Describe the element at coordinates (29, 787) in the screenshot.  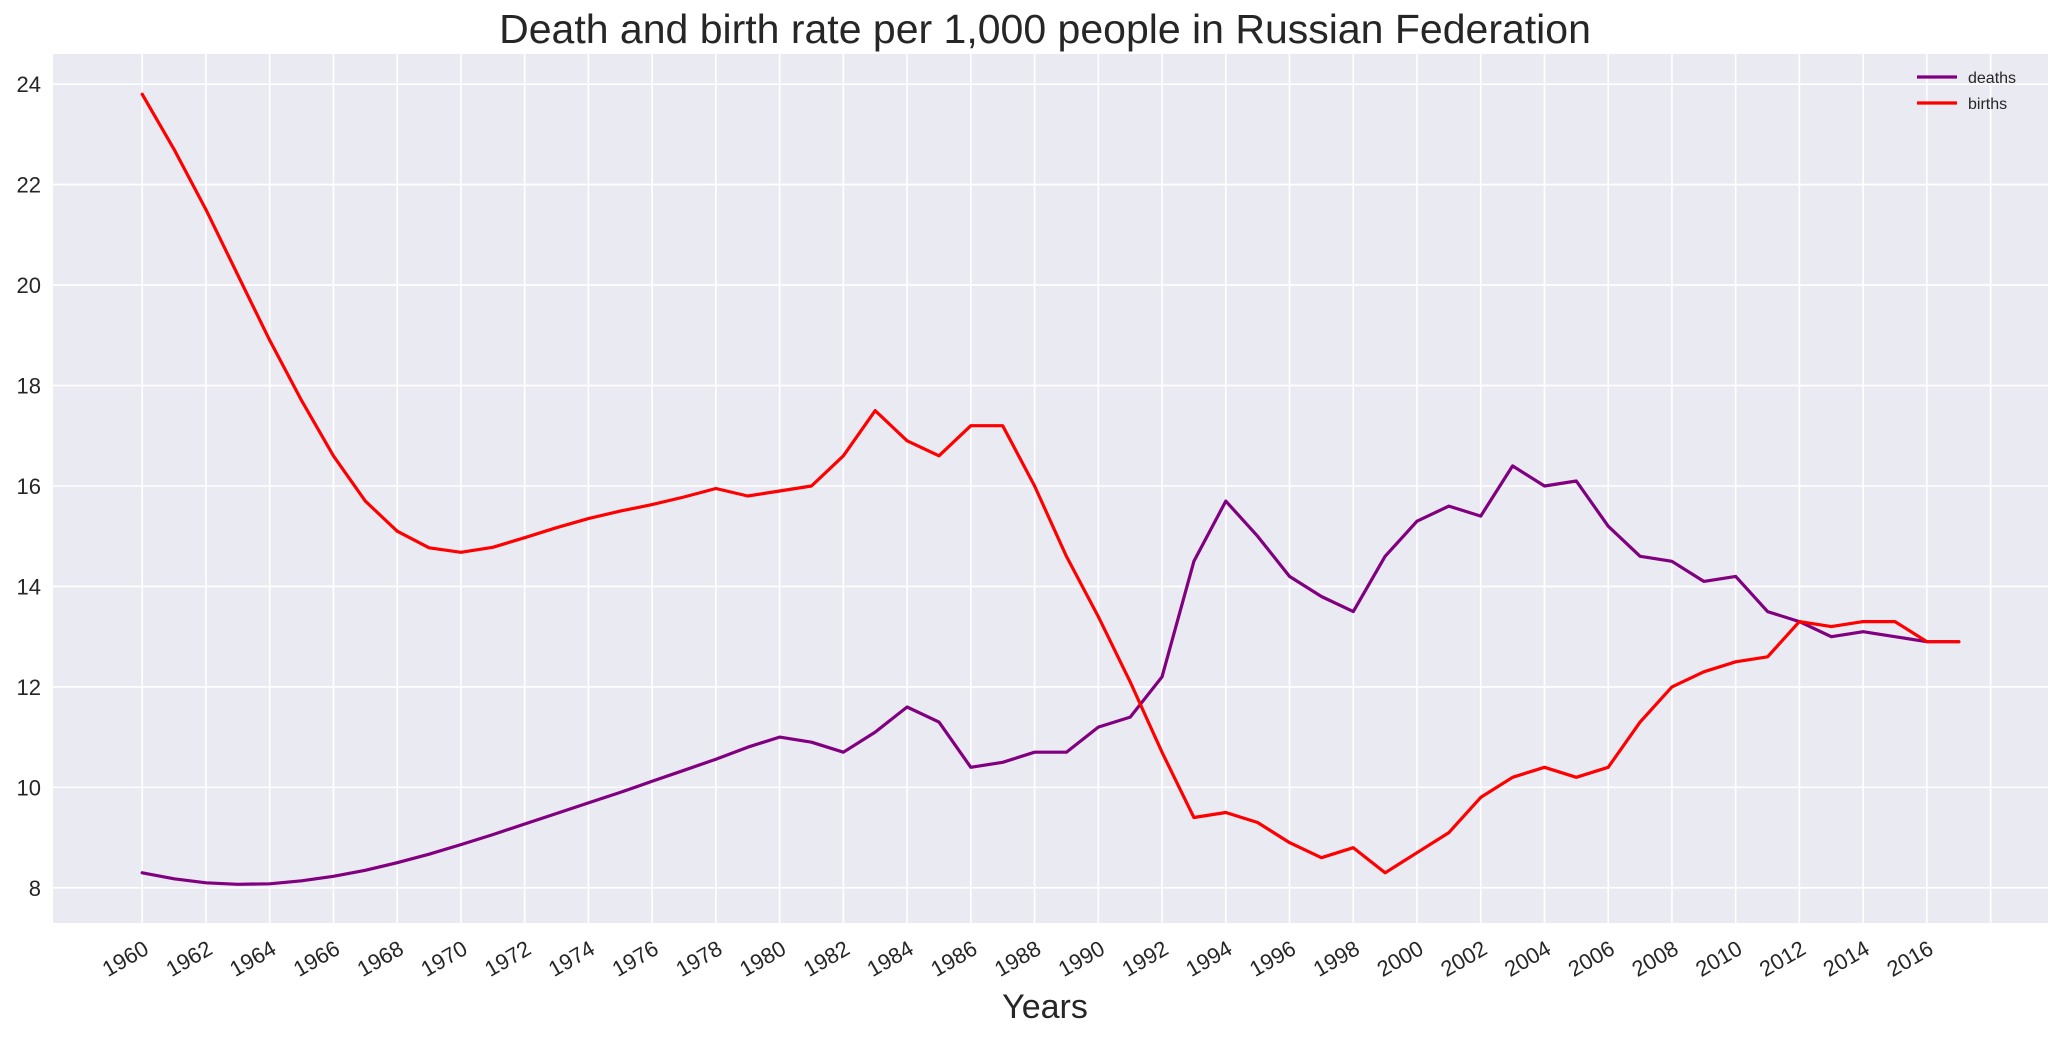
I see `y-tick-label: 10` at that location.